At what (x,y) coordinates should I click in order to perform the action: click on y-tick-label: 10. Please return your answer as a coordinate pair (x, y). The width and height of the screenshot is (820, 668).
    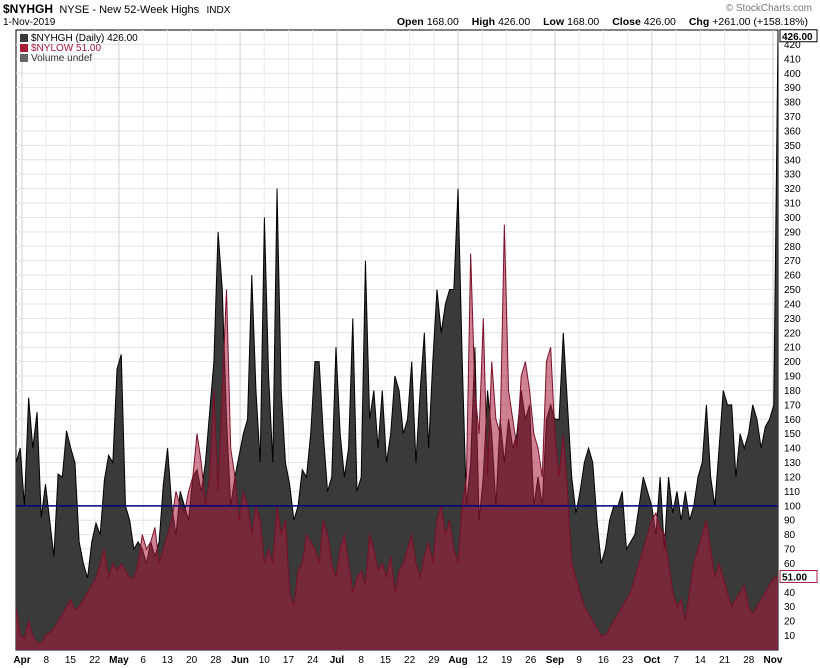
    Looking at the image, I should click on (790, 636).